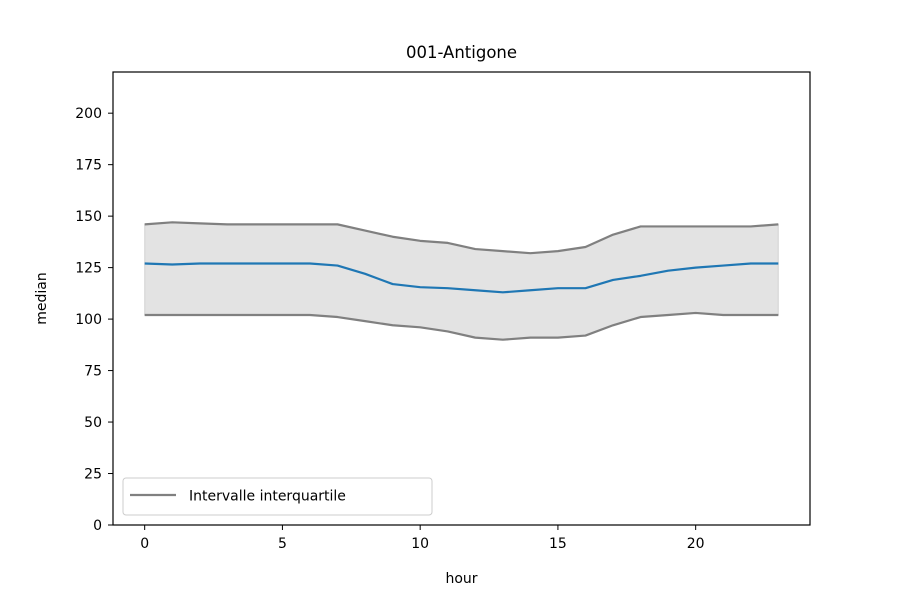 The width and height of the screenshot is (900, 600). I want to click on y-tick-label: 125, so click(88, 269).